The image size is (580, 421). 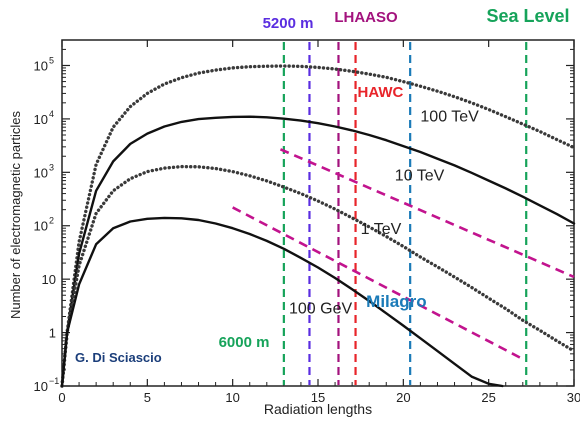 I want to click on y-tick-exponent: 5, so click(x=51, y=60).